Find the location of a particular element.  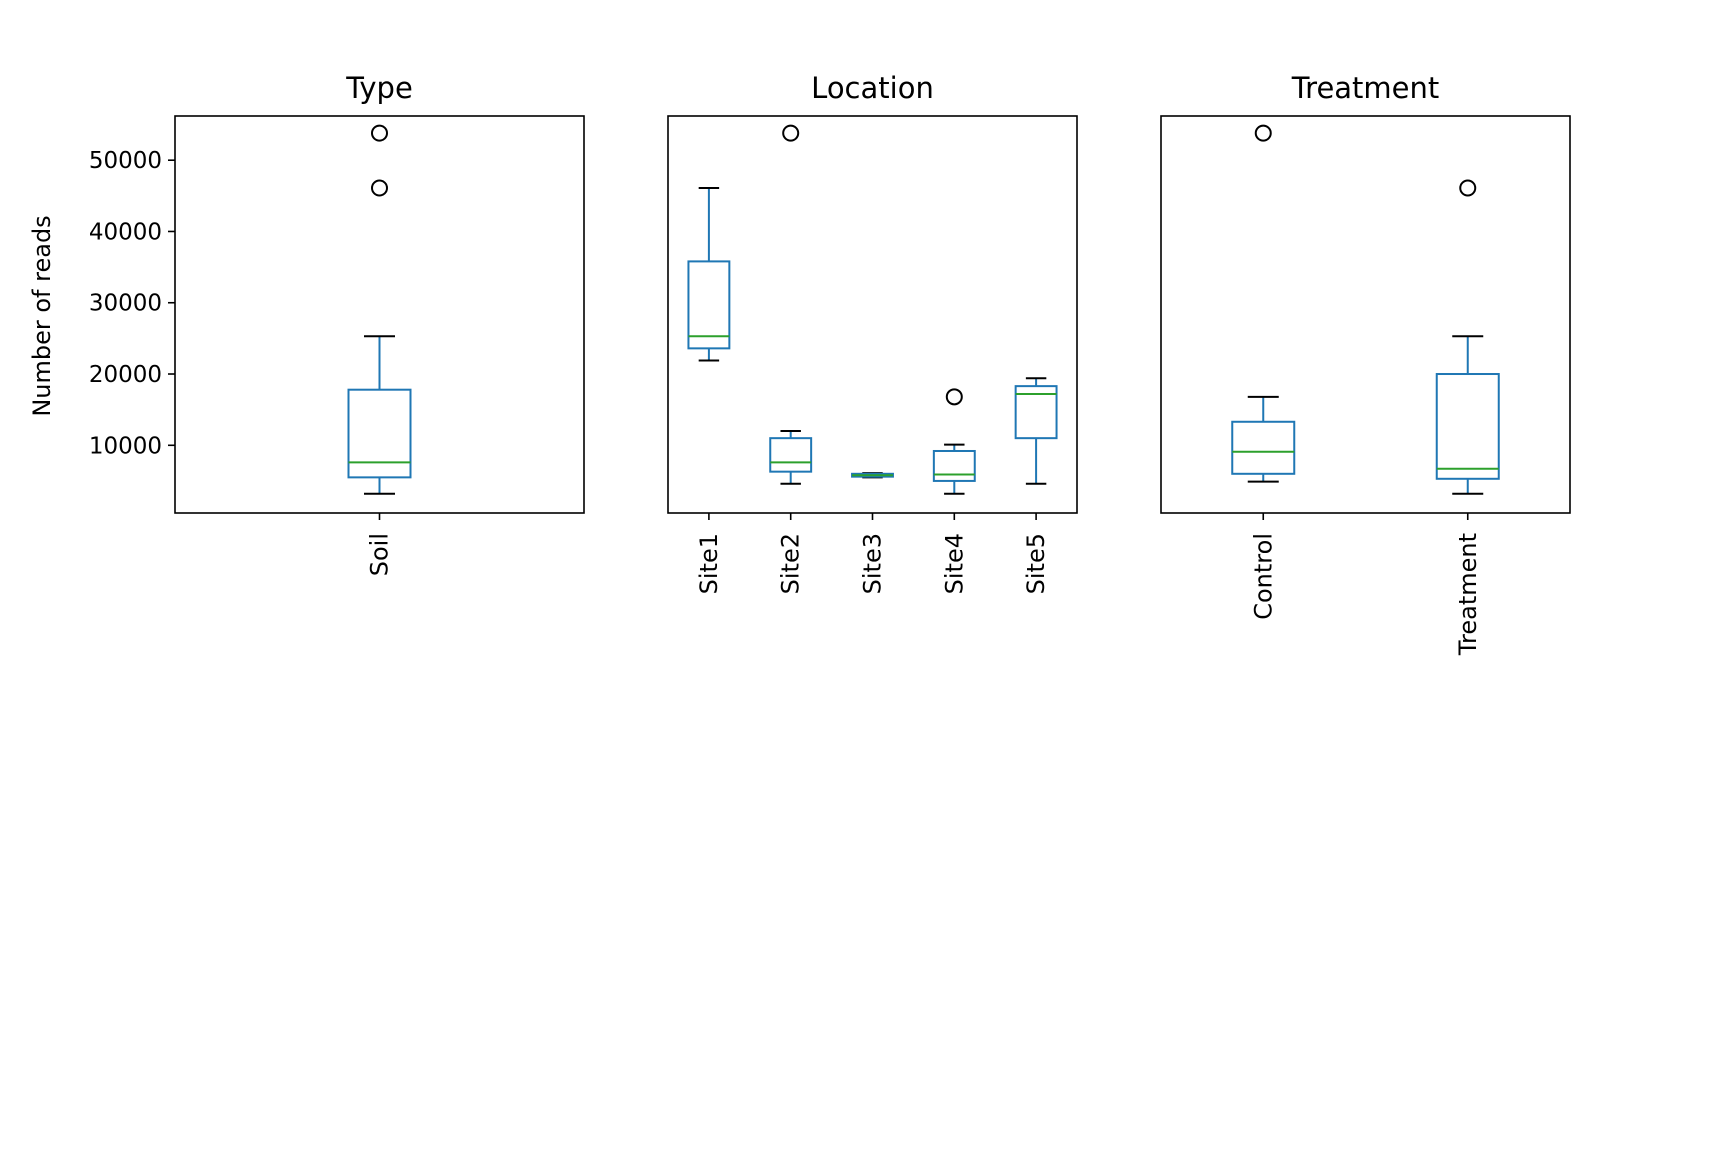

box-site3: Site3 is located at coordinates (872, 533).